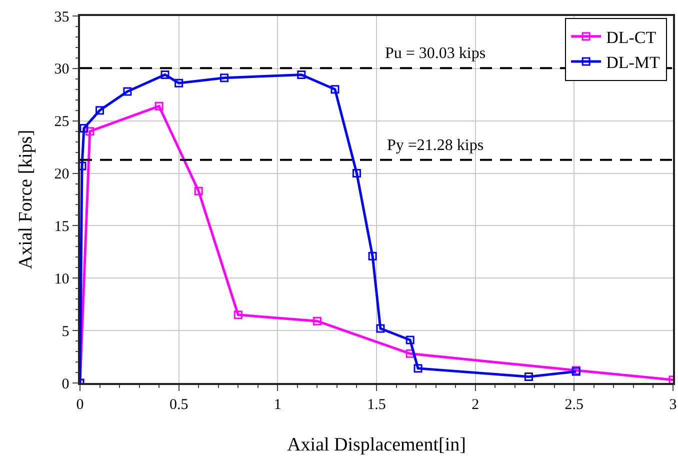 The image size is (678, 456). Describe the element at coordinates (435, 53) in the screenshot. I see `ref-line-label: Pu = 30.03 kips` at that location.